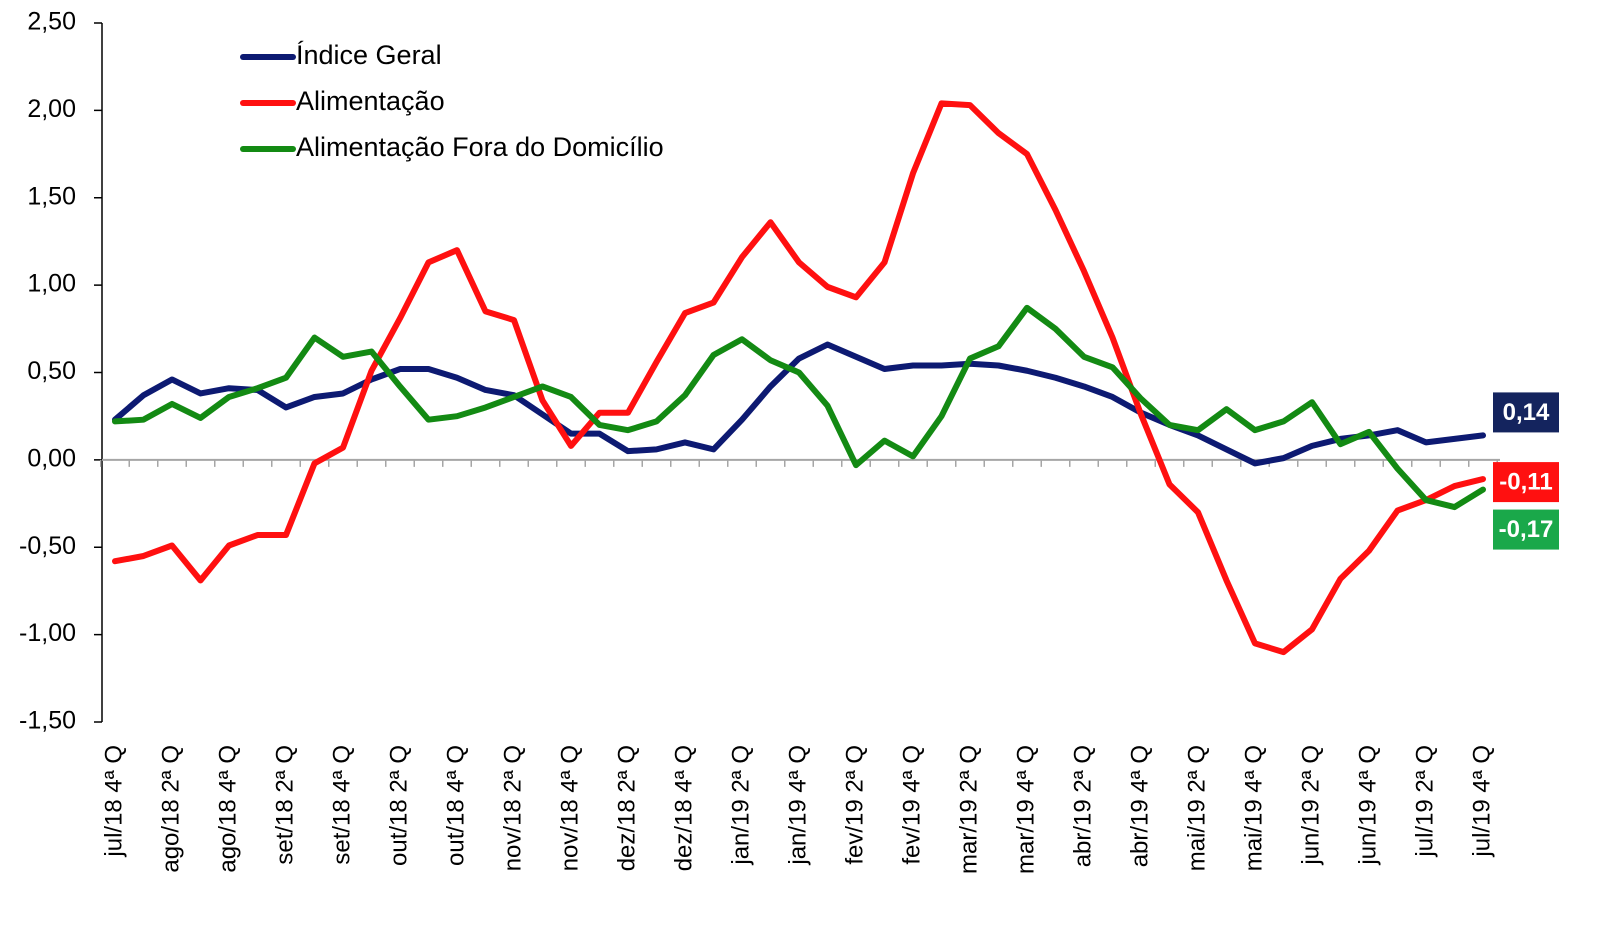  Describe the element at coordinates (398, 805) in the screenshot. I see `x-tick-label: out/18 2ª Q` at that location.